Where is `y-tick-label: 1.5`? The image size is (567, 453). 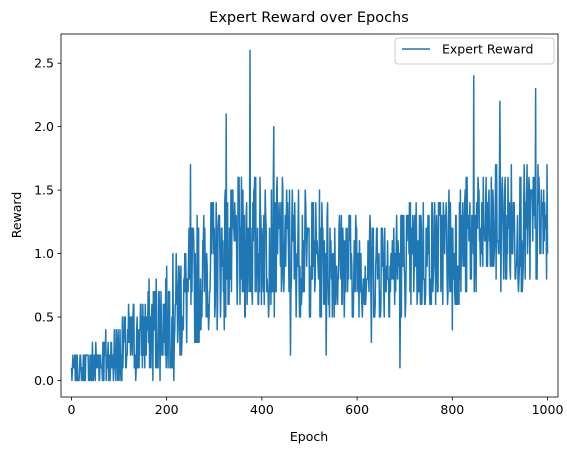
y-tick-label: 1.5 is located at coordinates (44, 190).